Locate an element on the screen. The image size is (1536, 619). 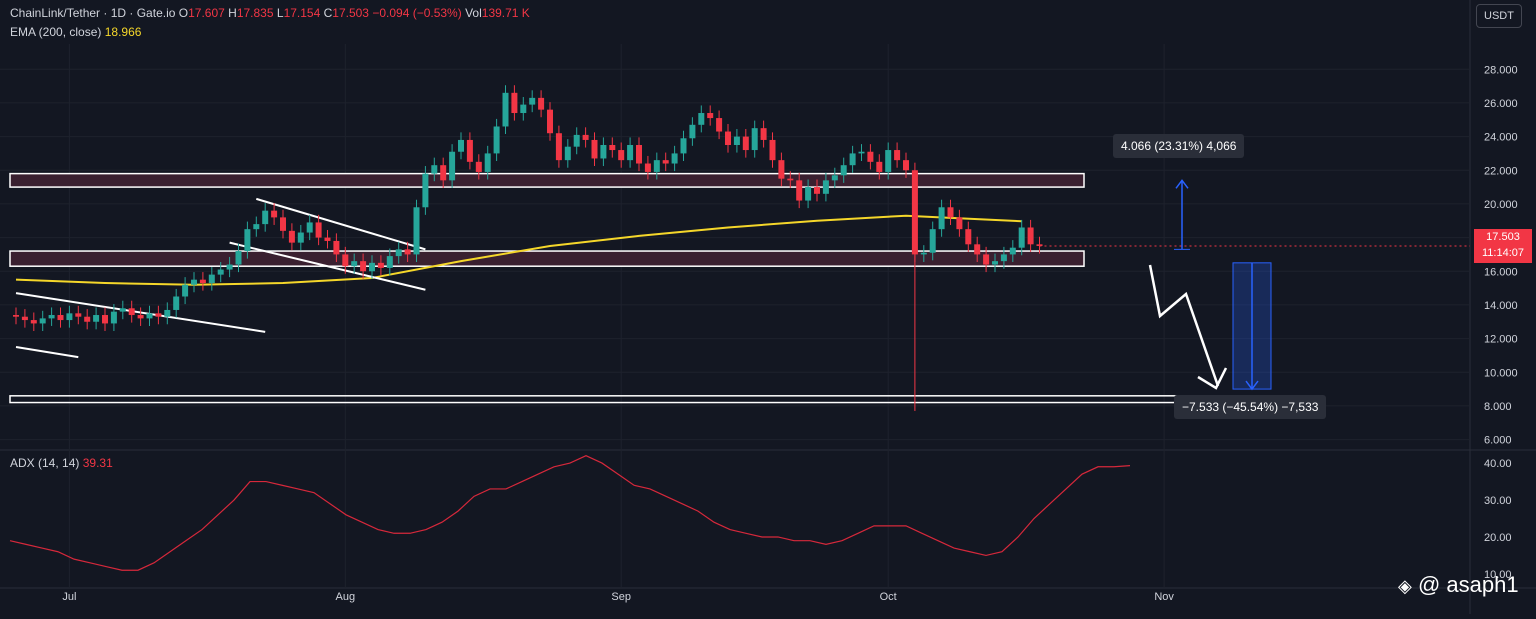
adx-legend: ADX (14, 14) 39.31 is located at coordinates (61, 463).